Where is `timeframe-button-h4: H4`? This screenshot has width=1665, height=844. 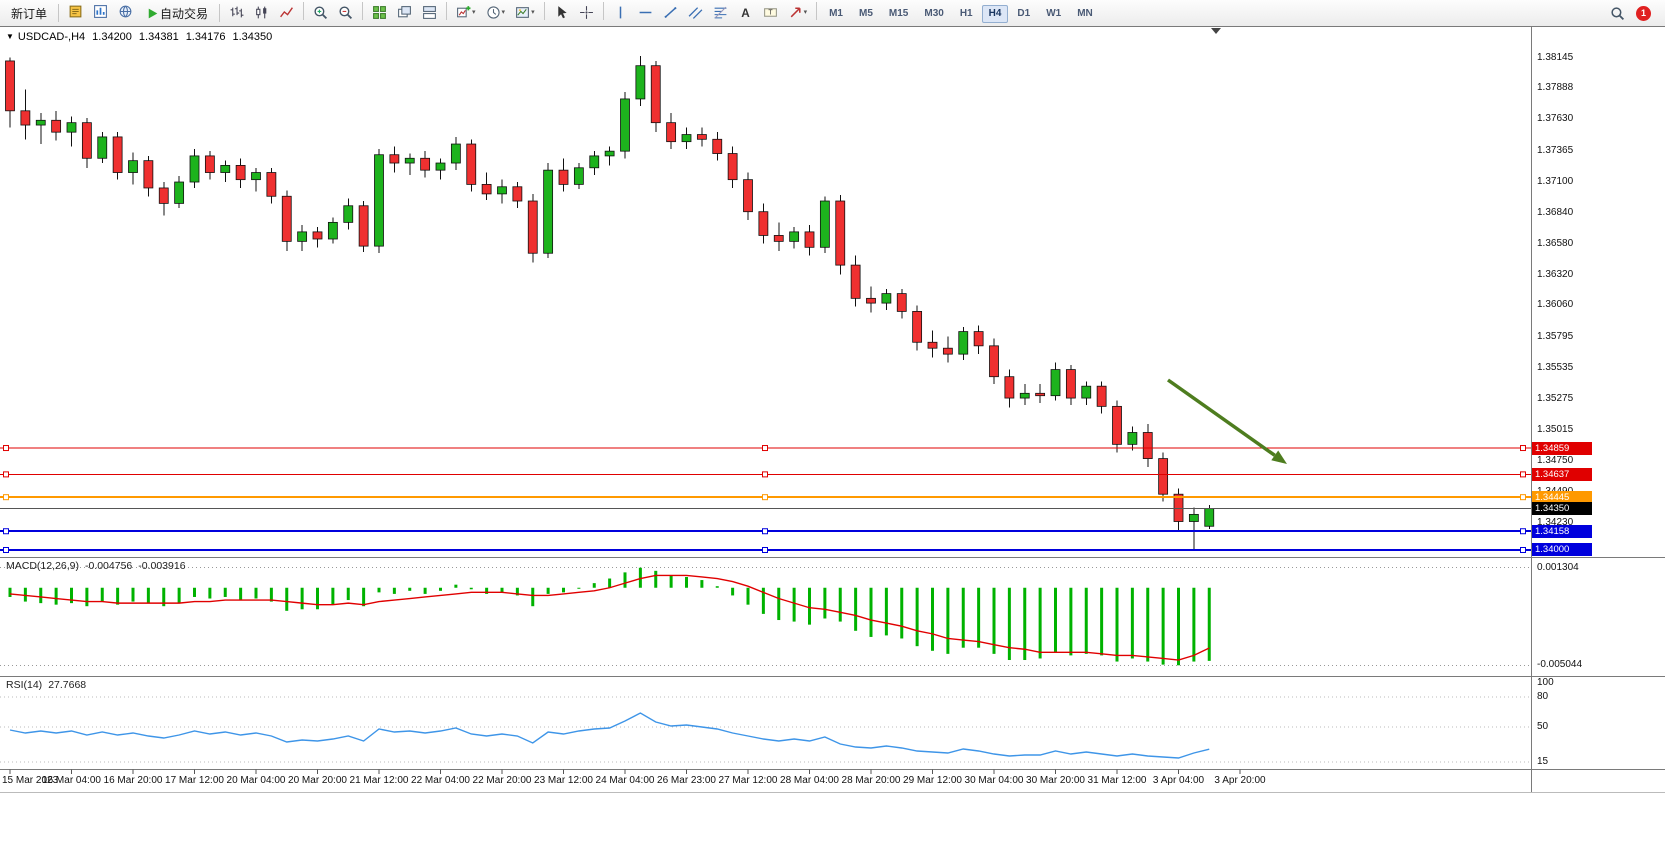
timeframe-button-h4: H4 is located at coordinates (995, 13).